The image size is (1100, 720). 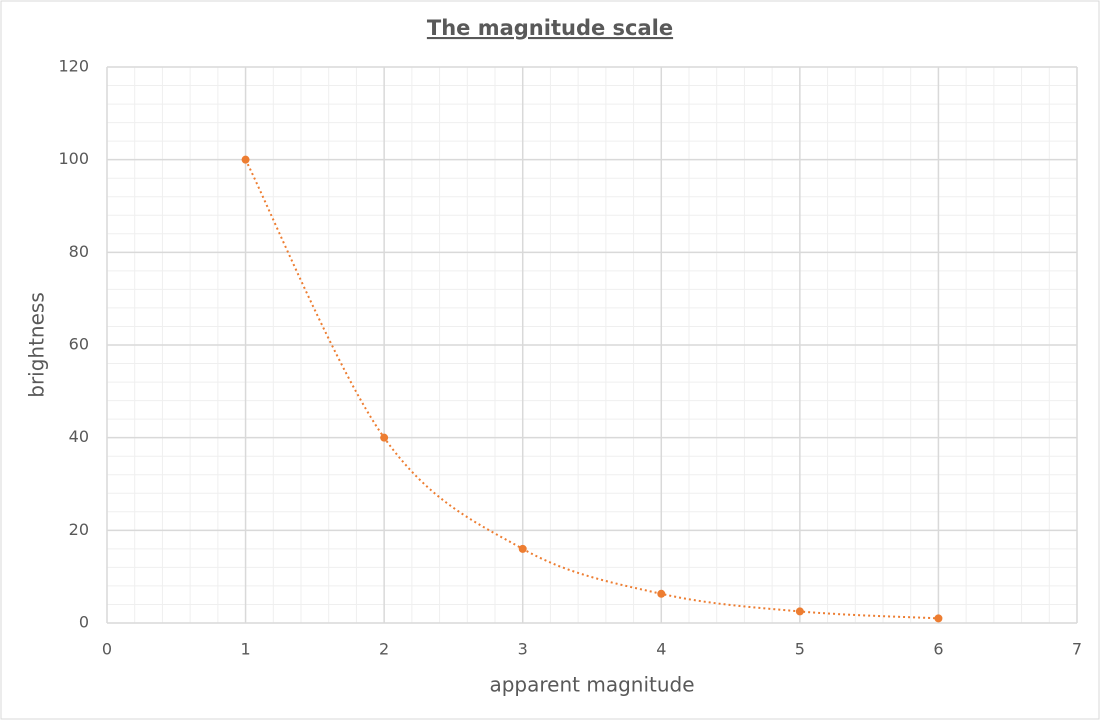 What do you see at coordinates (84, 622) in the screenshot?
I see `y-tick-label: 0` at bounding box center [84, 622].